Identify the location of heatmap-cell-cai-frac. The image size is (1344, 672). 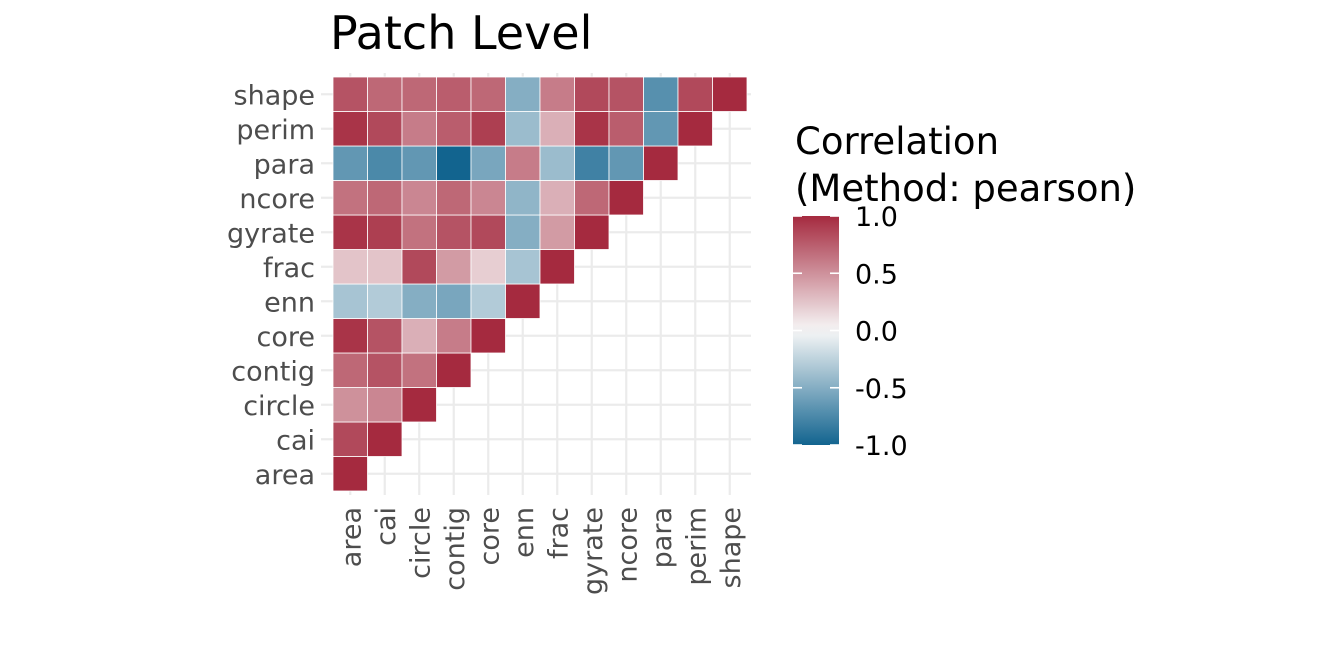
(385, 267).